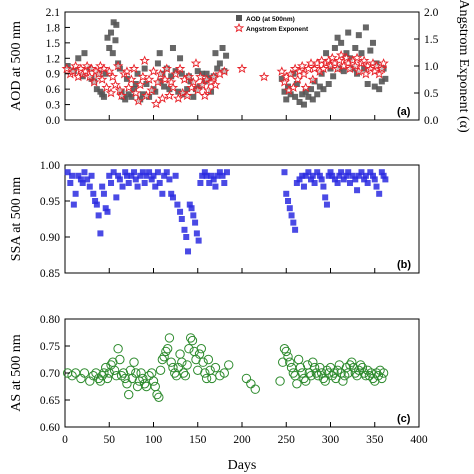  I want to click on marks-a, so click(225, 64).